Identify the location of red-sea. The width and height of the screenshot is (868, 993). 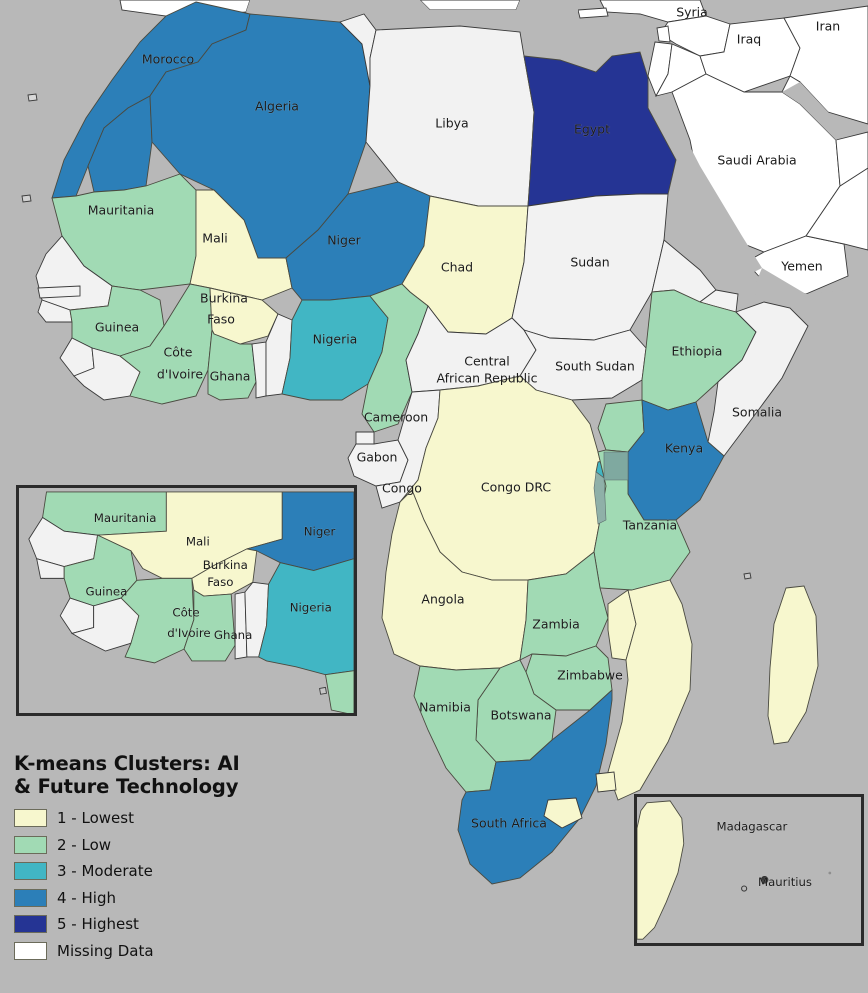
(705, 186).